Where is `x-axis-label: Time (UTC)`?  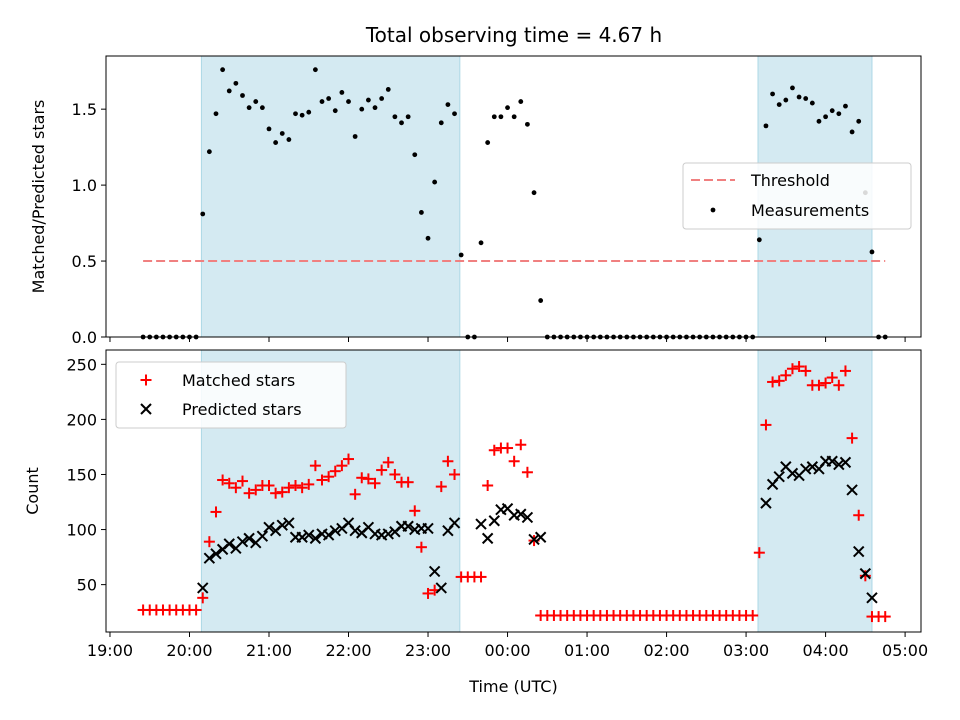
x-axis-label: Time (UTC) is located at coordinates (512, 686).